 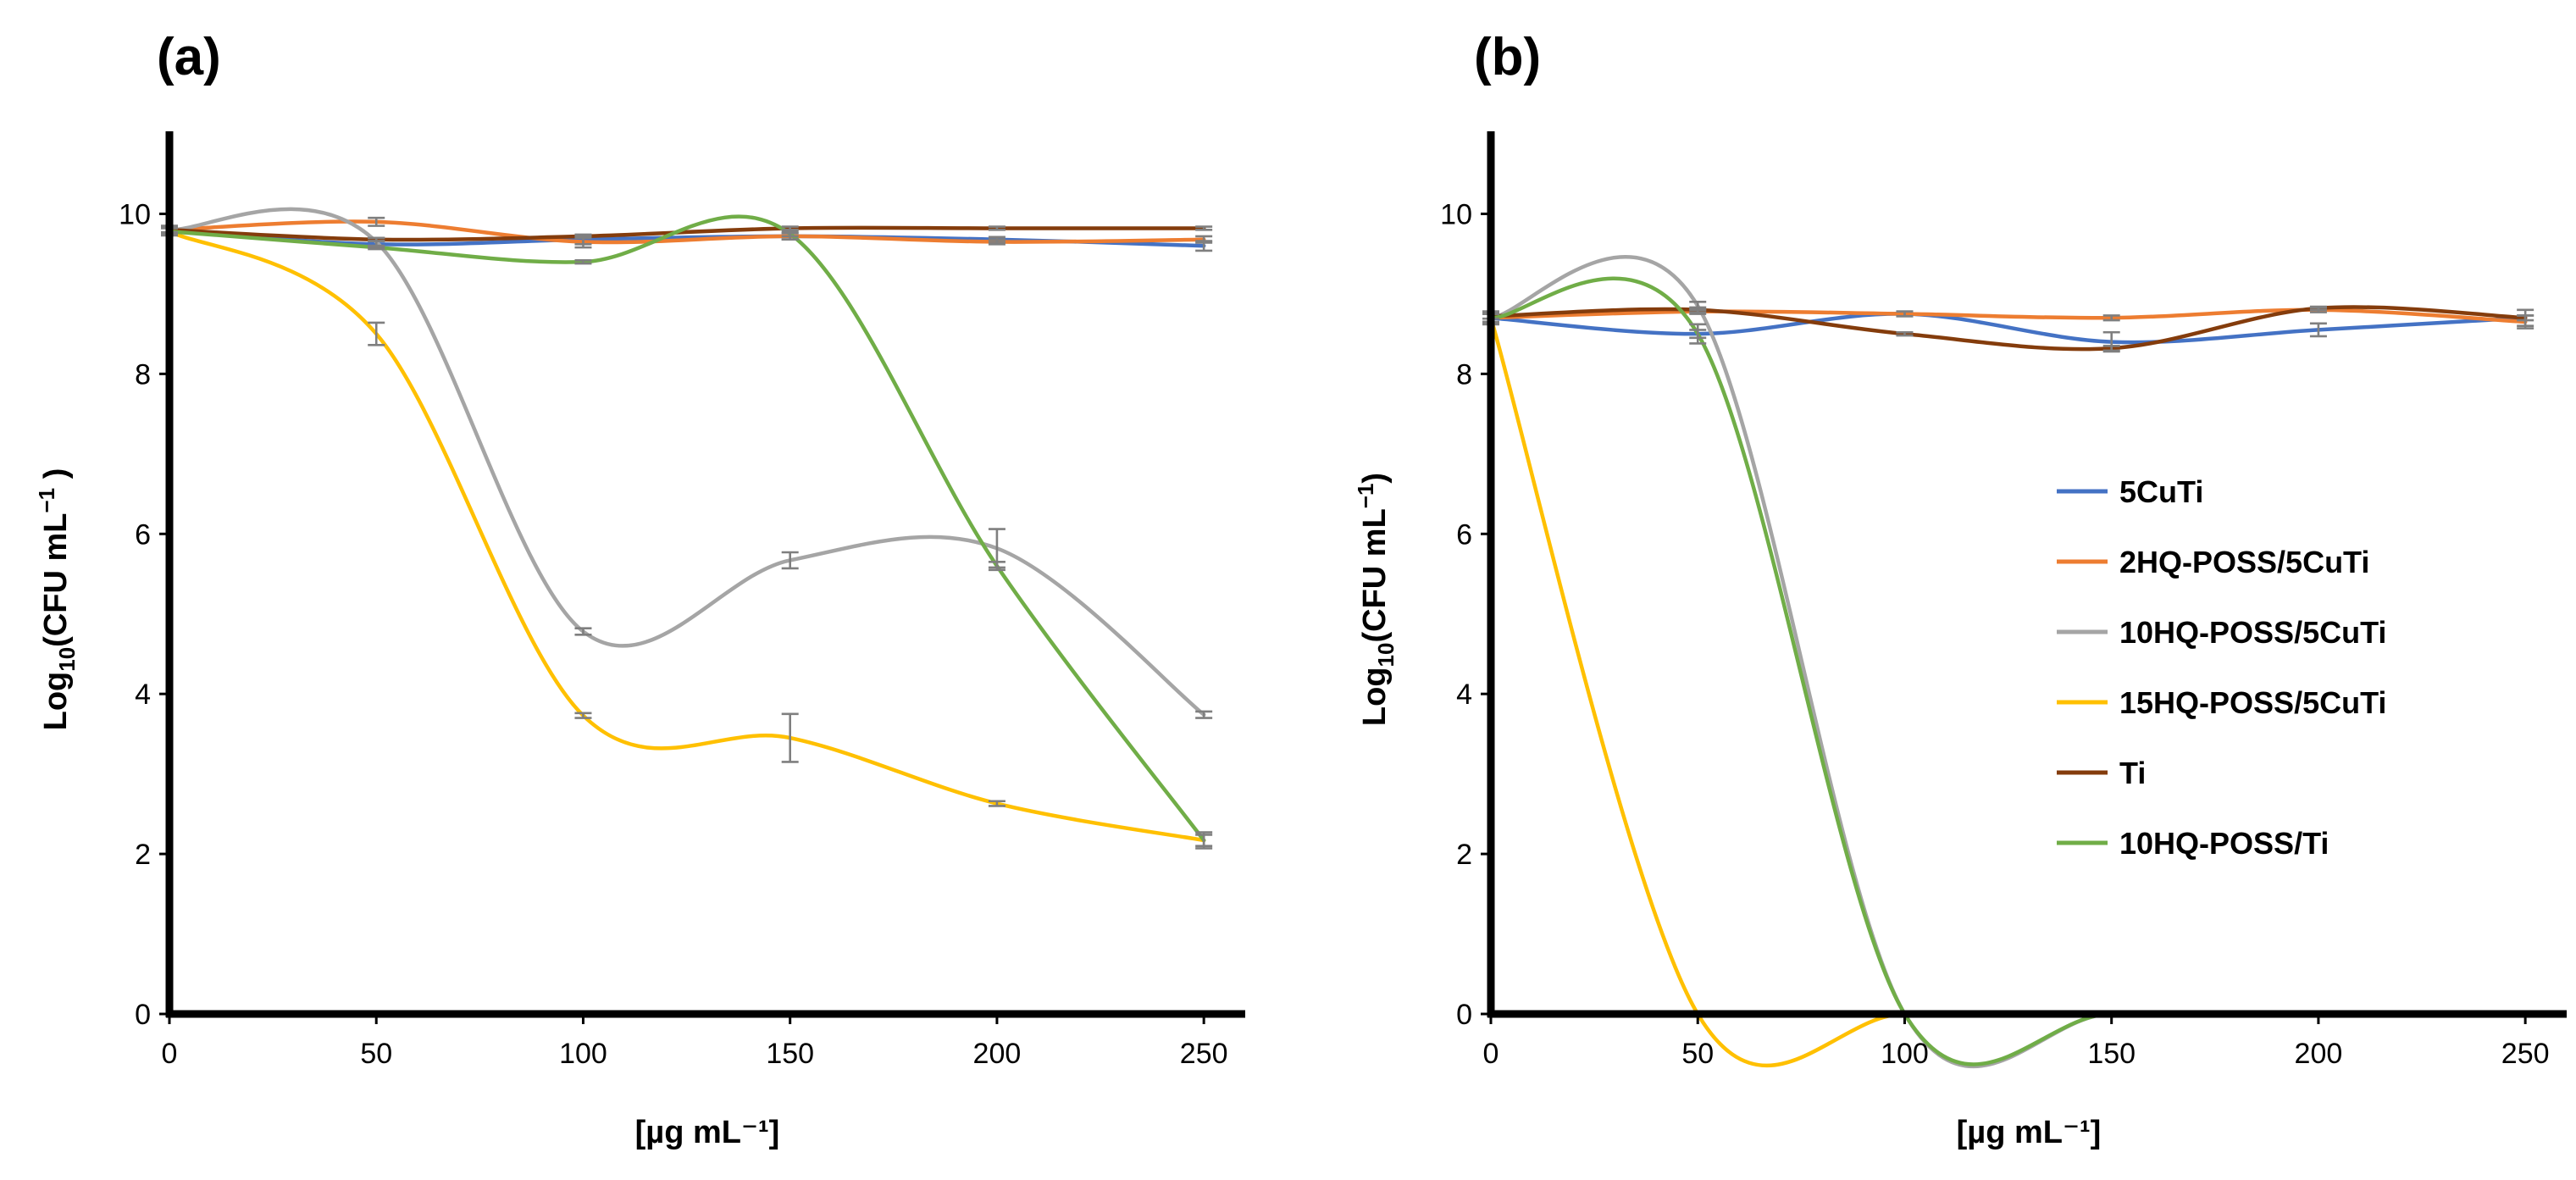 I want to click on legend-item-2hq-poss-5cuti: 2HQ-POSS/5CuTi, so click(x=2213, y=562).